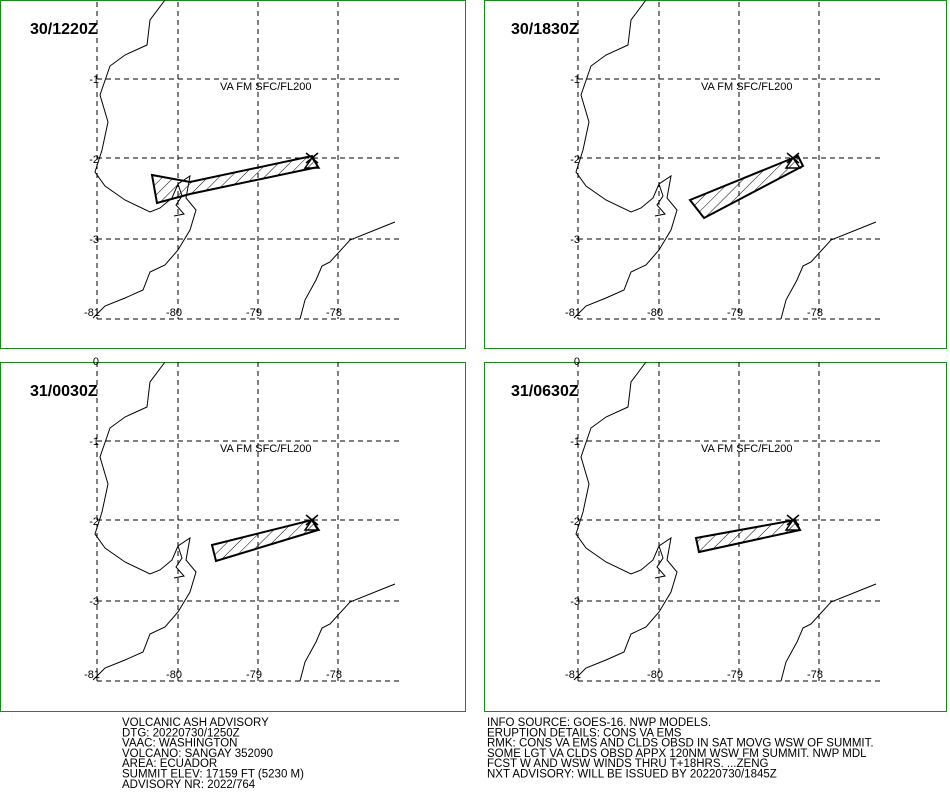 The height and width of the screenshot is (812, 950). I want to click on advisory-line: VAAC: WASHINGTON, so click(179, 744).